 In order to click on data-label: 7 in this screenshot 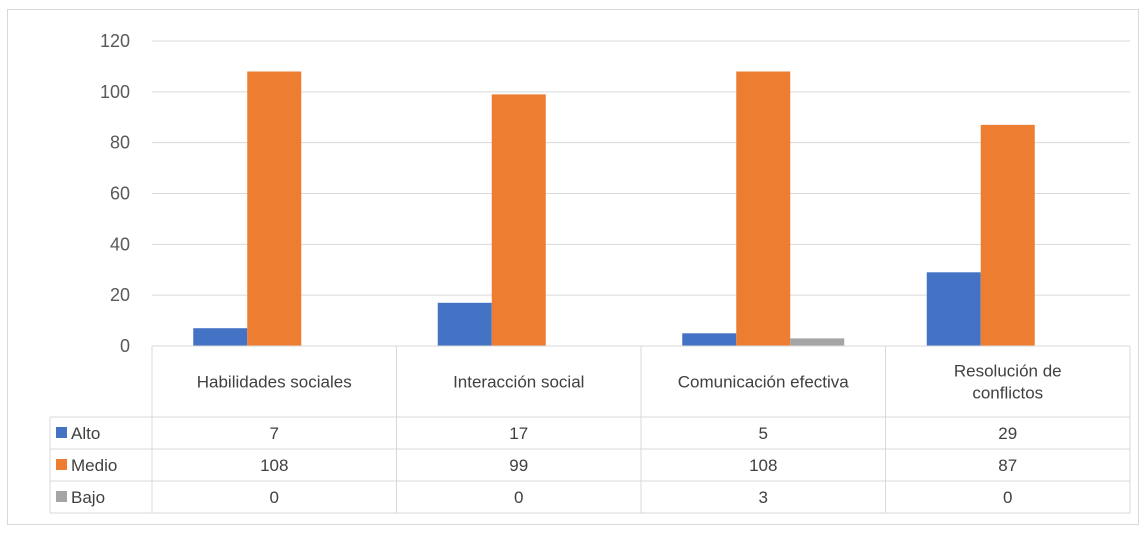, I will do `click(274, 433)`.